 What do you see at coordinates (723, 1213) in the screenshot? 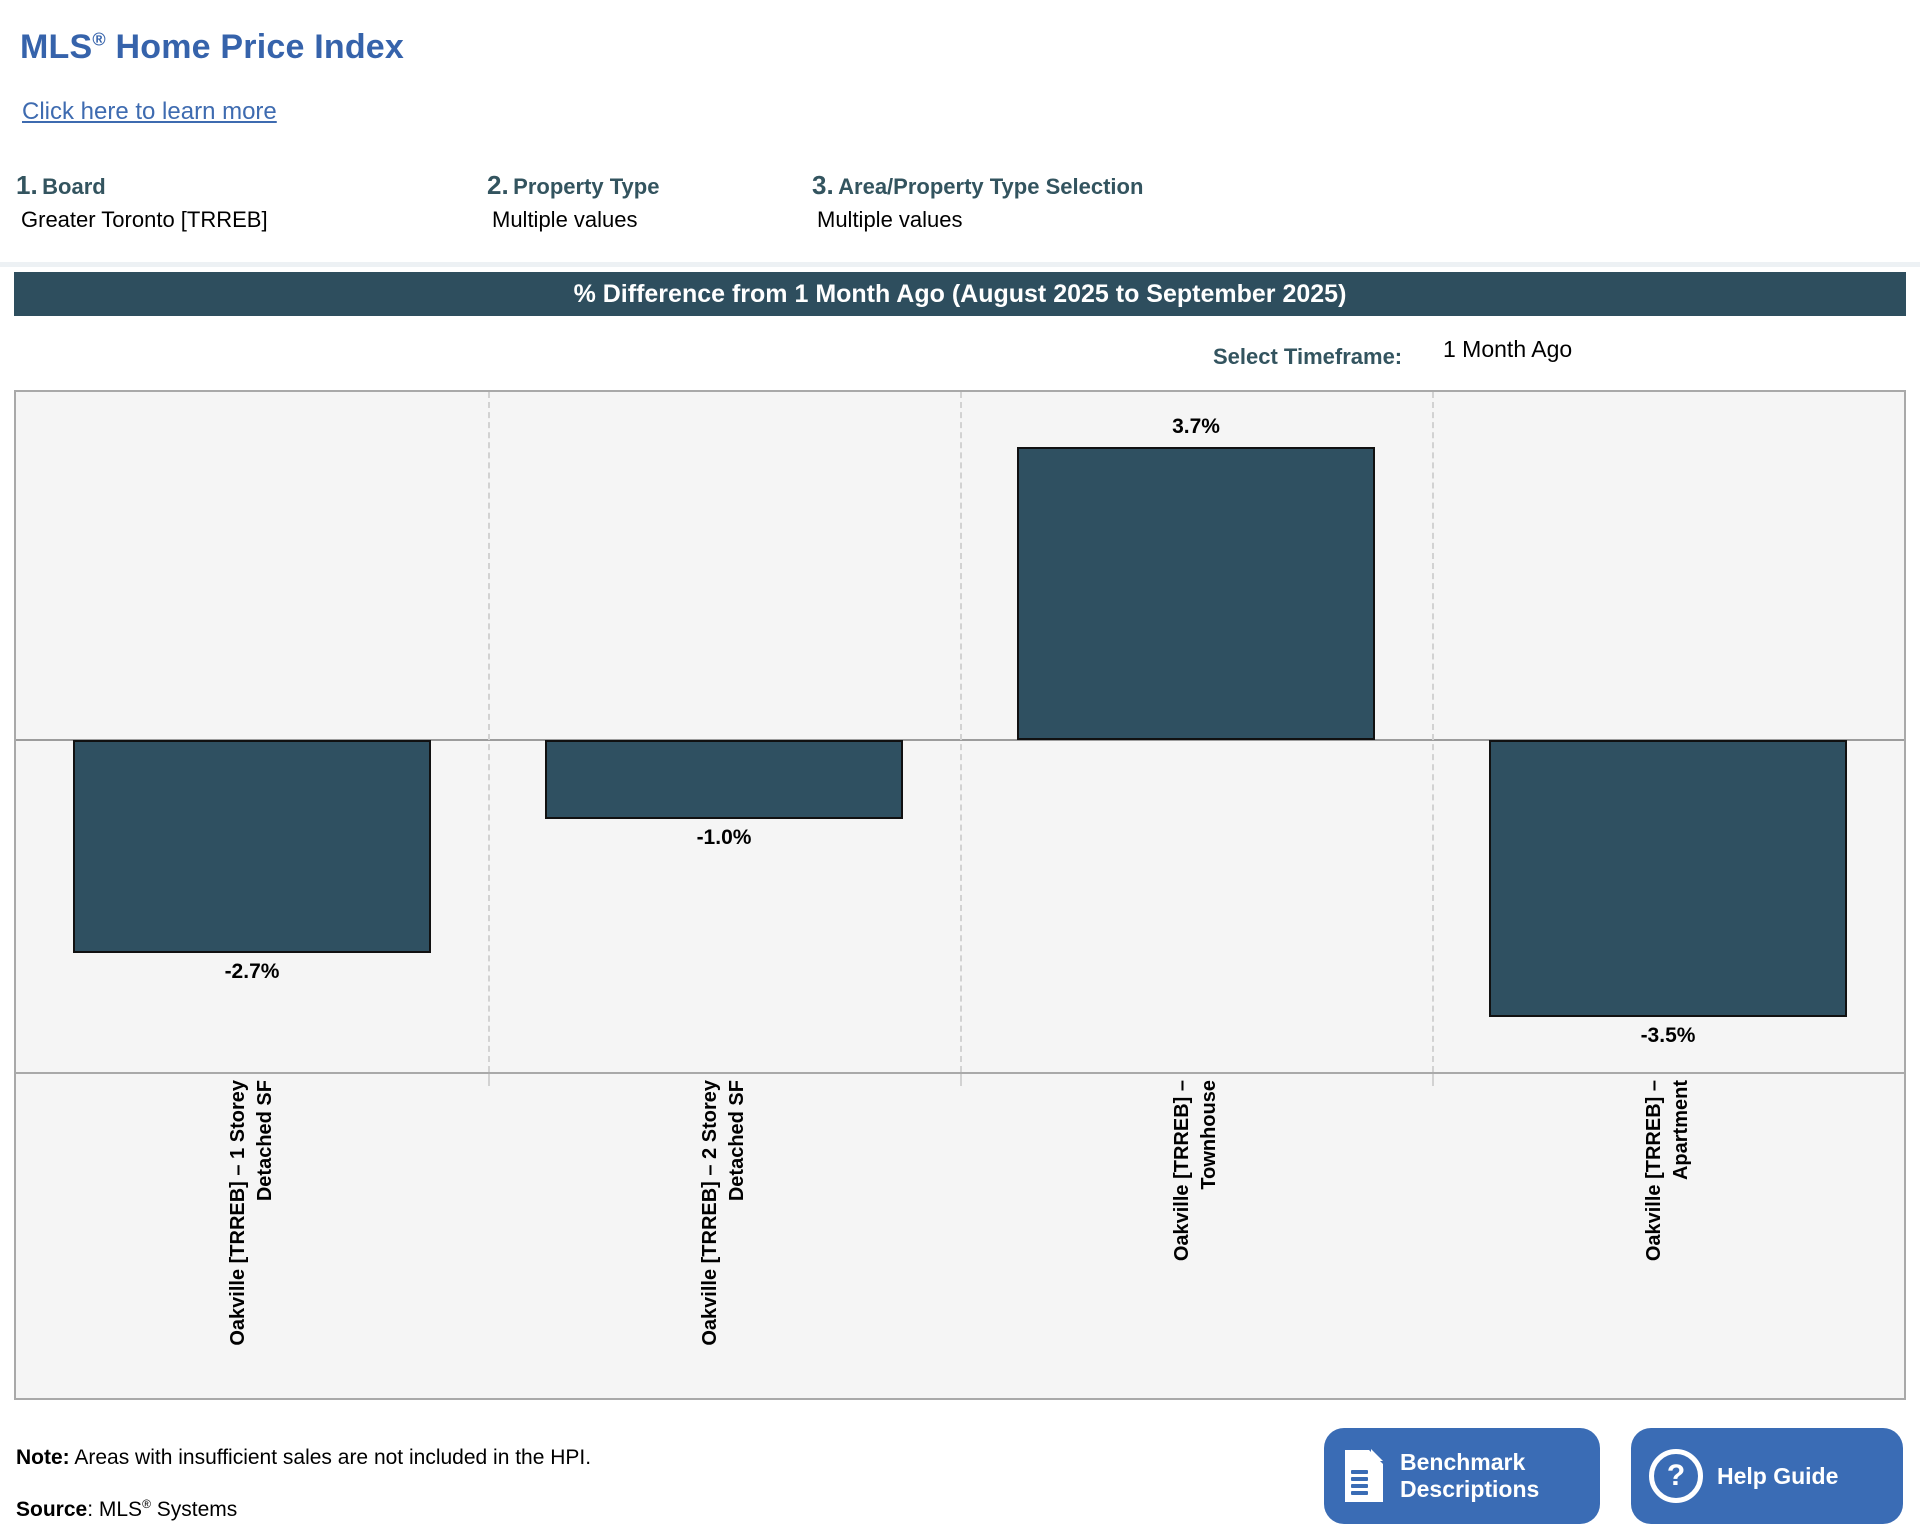
I see `category-label: Oakville [TRREB] – 2 Storey Detached SF` at bounding box center [723, 1213].